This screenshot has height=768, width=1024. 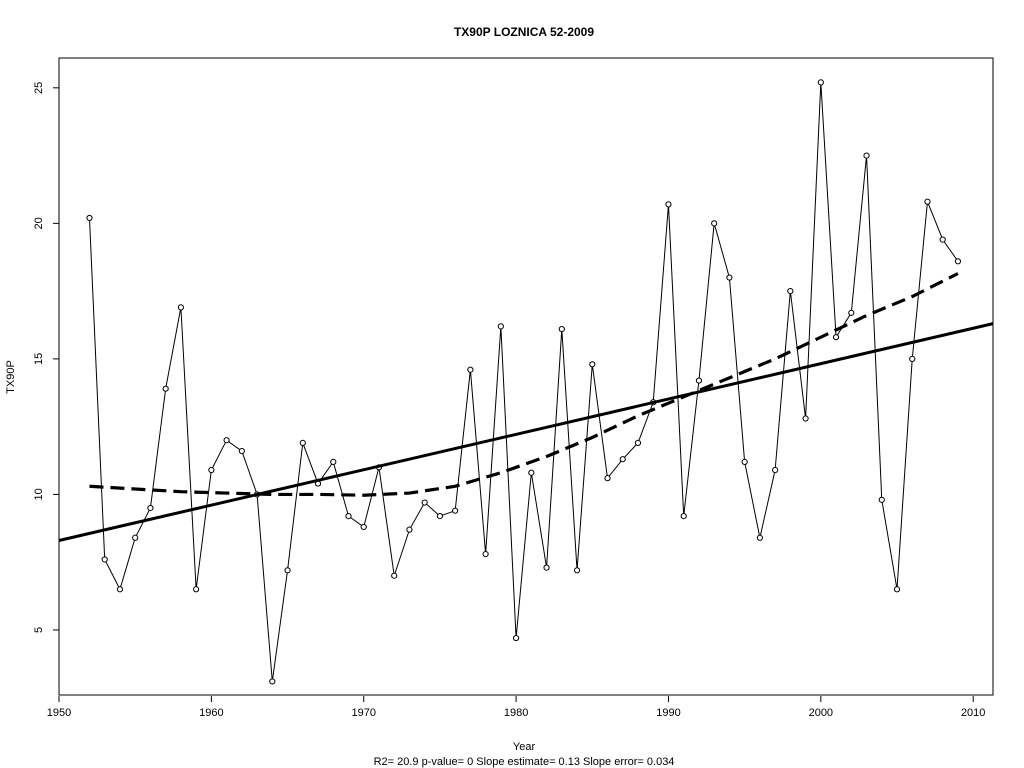 What do you see at coordinates (39, 630) in the screenshot?
I see `y-tick-label: 5` at bounding box center [39, 630].